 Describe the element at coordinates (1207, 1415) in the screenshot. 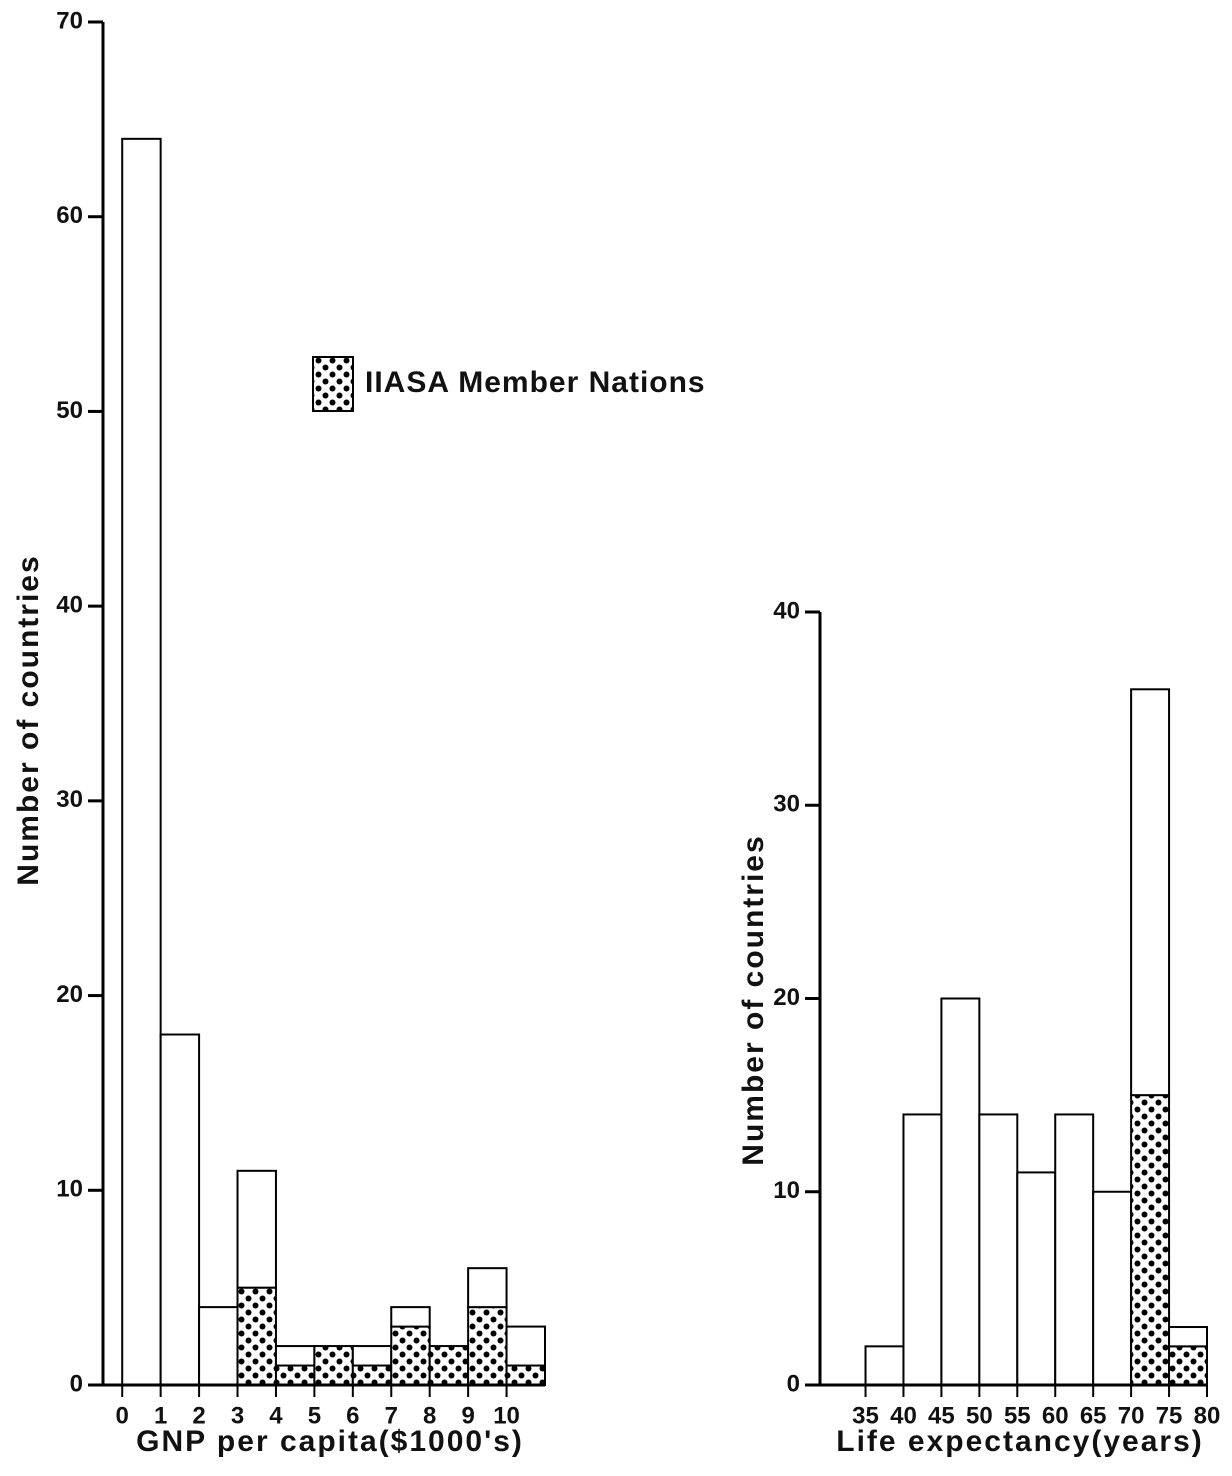

I see `x-tick-label: 80` at that location.